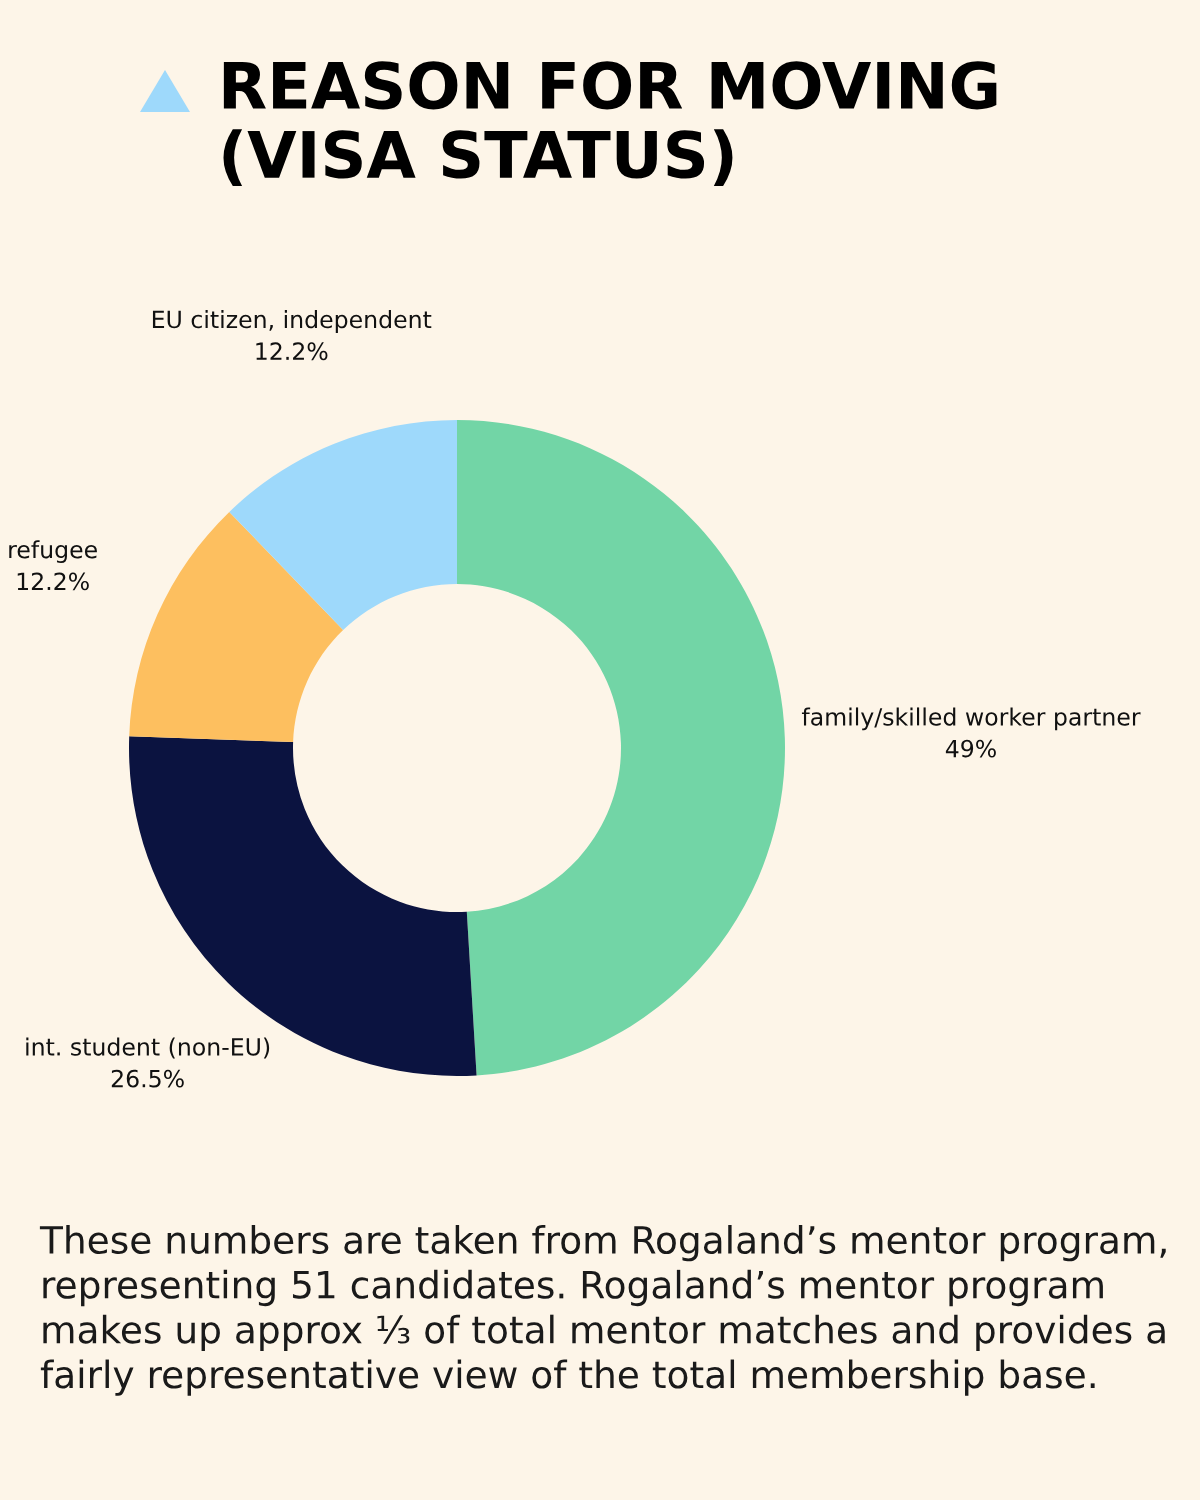 This screenshot has height=1500, width=1200. I want to click on slice-label: refugee, so click(53, 552).